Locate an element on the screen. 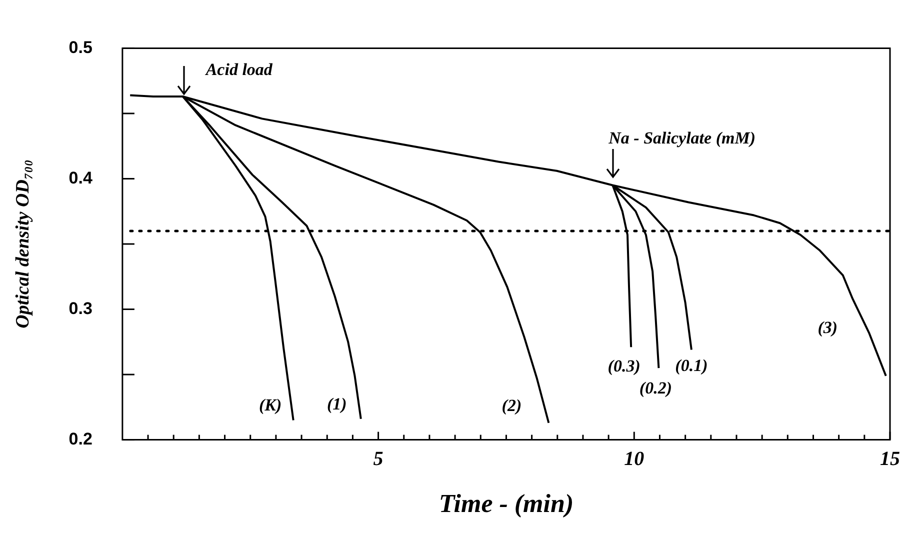  y-axis-title: Optical density OD₇₀₀ is located at coordinates (23, 244).